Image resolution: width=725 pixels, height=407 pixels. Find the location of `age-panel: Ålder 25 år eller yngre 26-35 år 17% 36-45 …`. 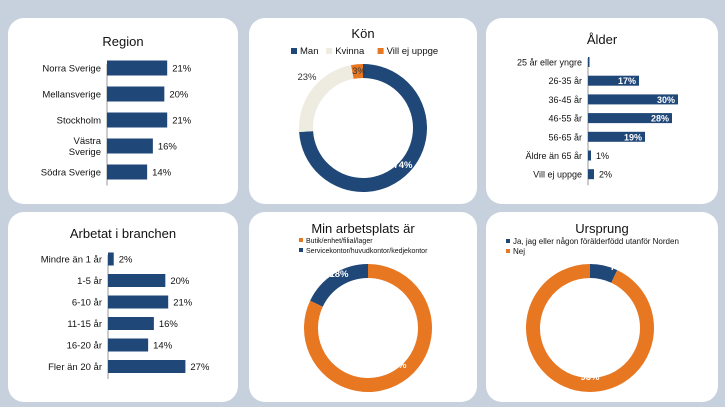

age-panel: Ålder 25 år eller yngre 26-35 år 17% 36-45 … is located at coordinates (602, 111).